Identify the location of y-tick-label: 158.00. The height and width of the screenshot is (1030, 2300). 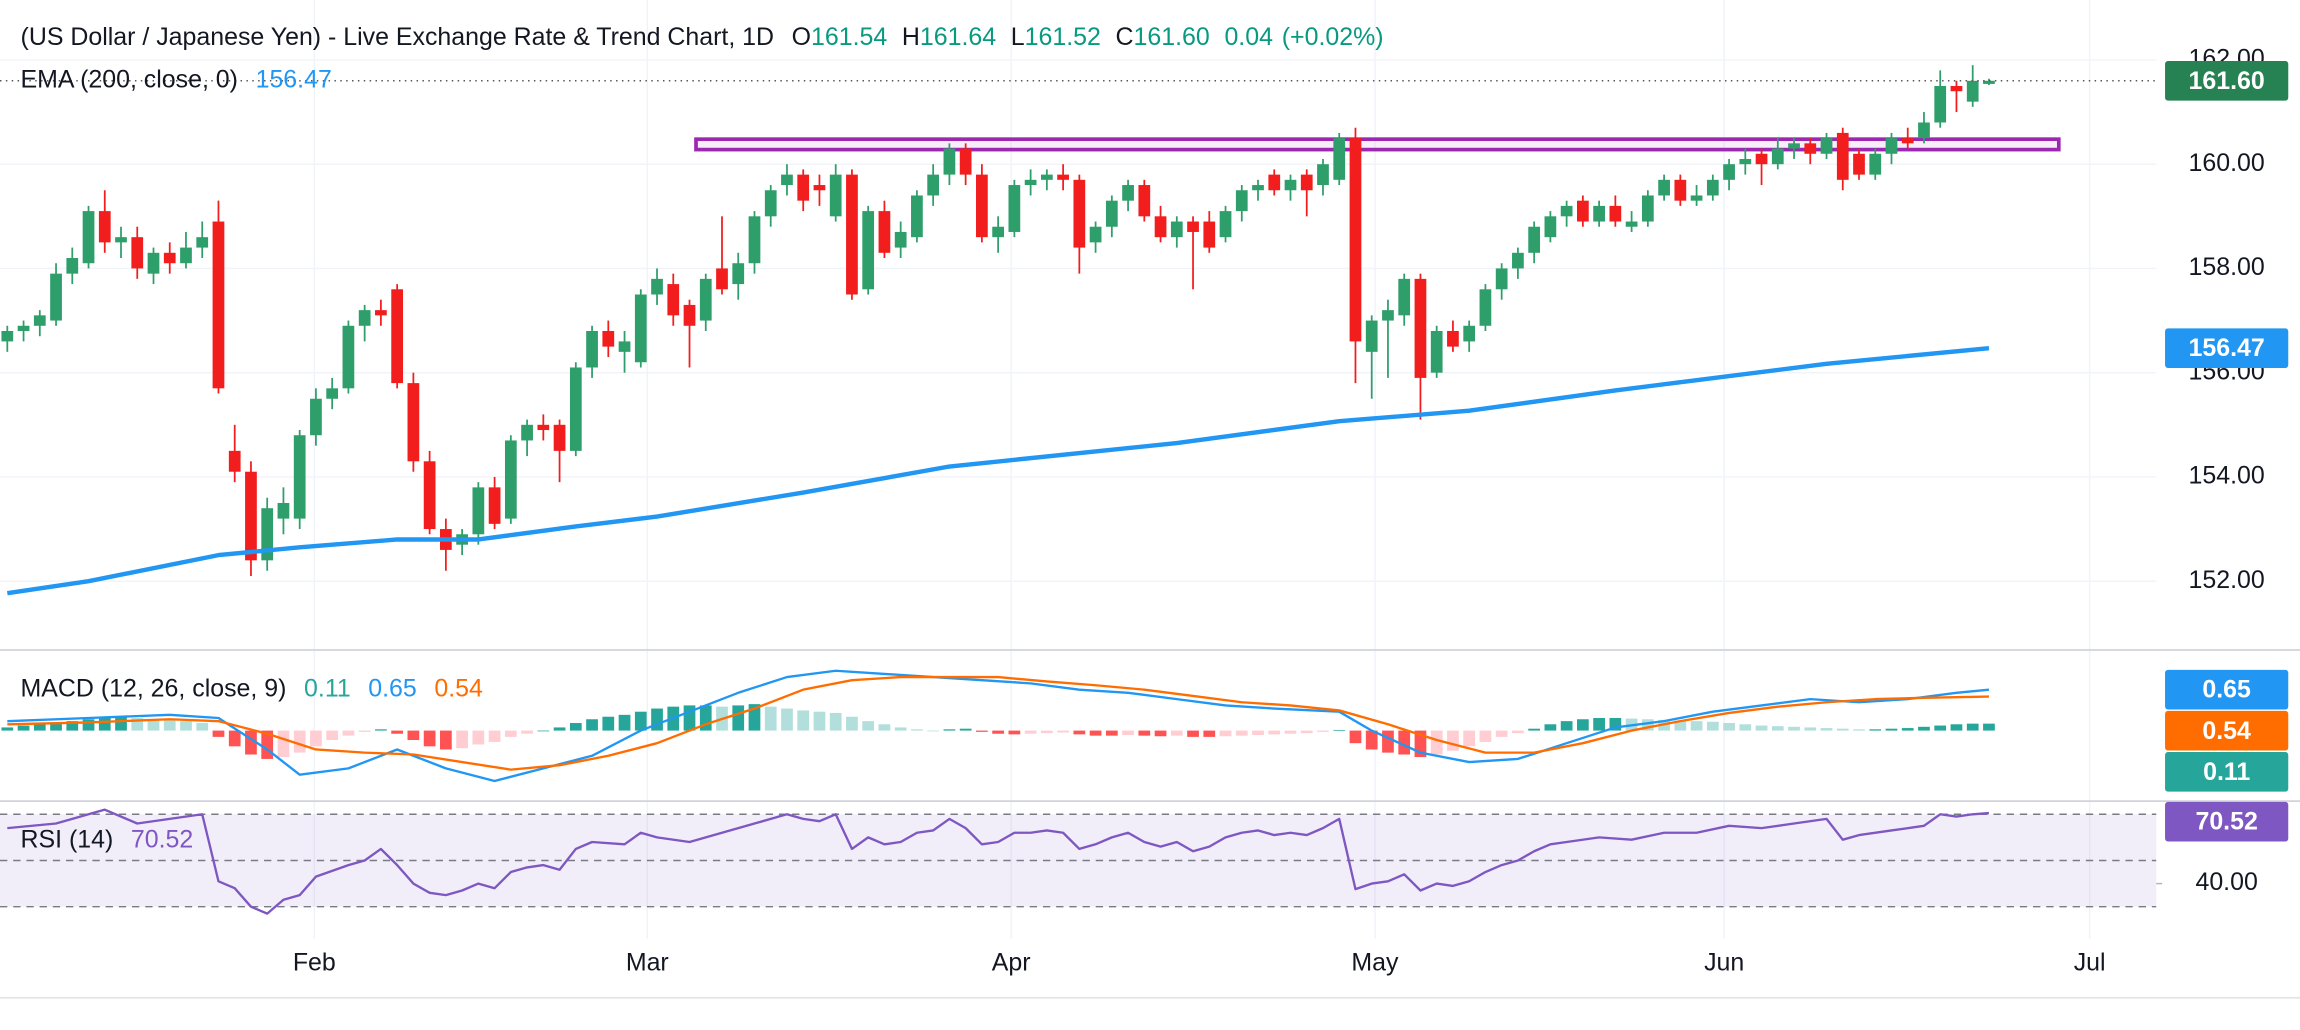
(2227, 267).